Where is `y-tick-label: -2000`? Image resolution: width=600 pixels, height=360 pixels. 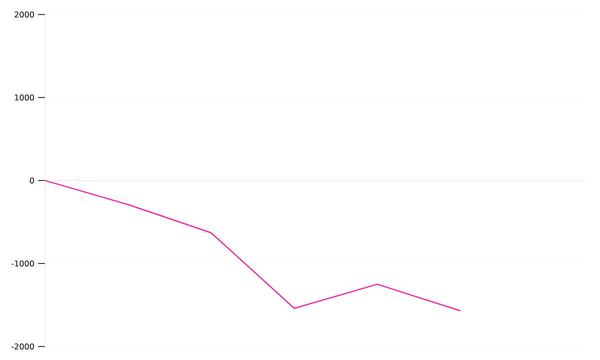 y-tick-label: -2000 is located at coordinates (23, 346).